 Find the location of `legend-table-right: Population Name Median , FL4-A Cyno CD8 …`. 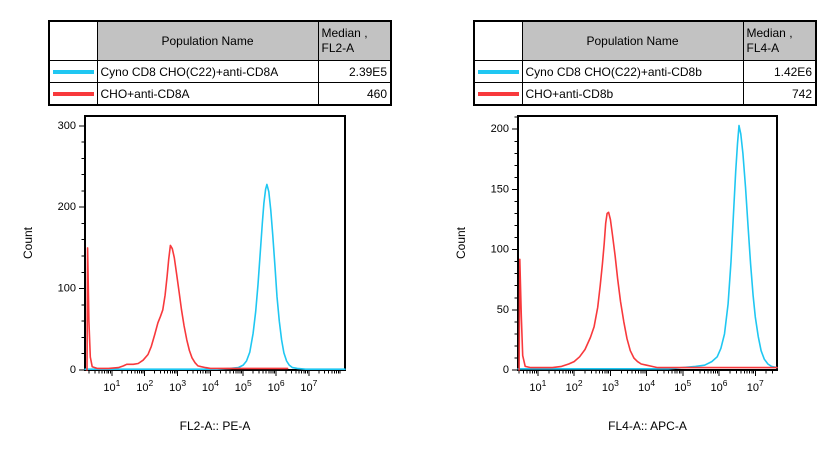

legend-table-right: Population Name Median , FL4-A Cyno CD8 … is located at coordinates (645, 63).